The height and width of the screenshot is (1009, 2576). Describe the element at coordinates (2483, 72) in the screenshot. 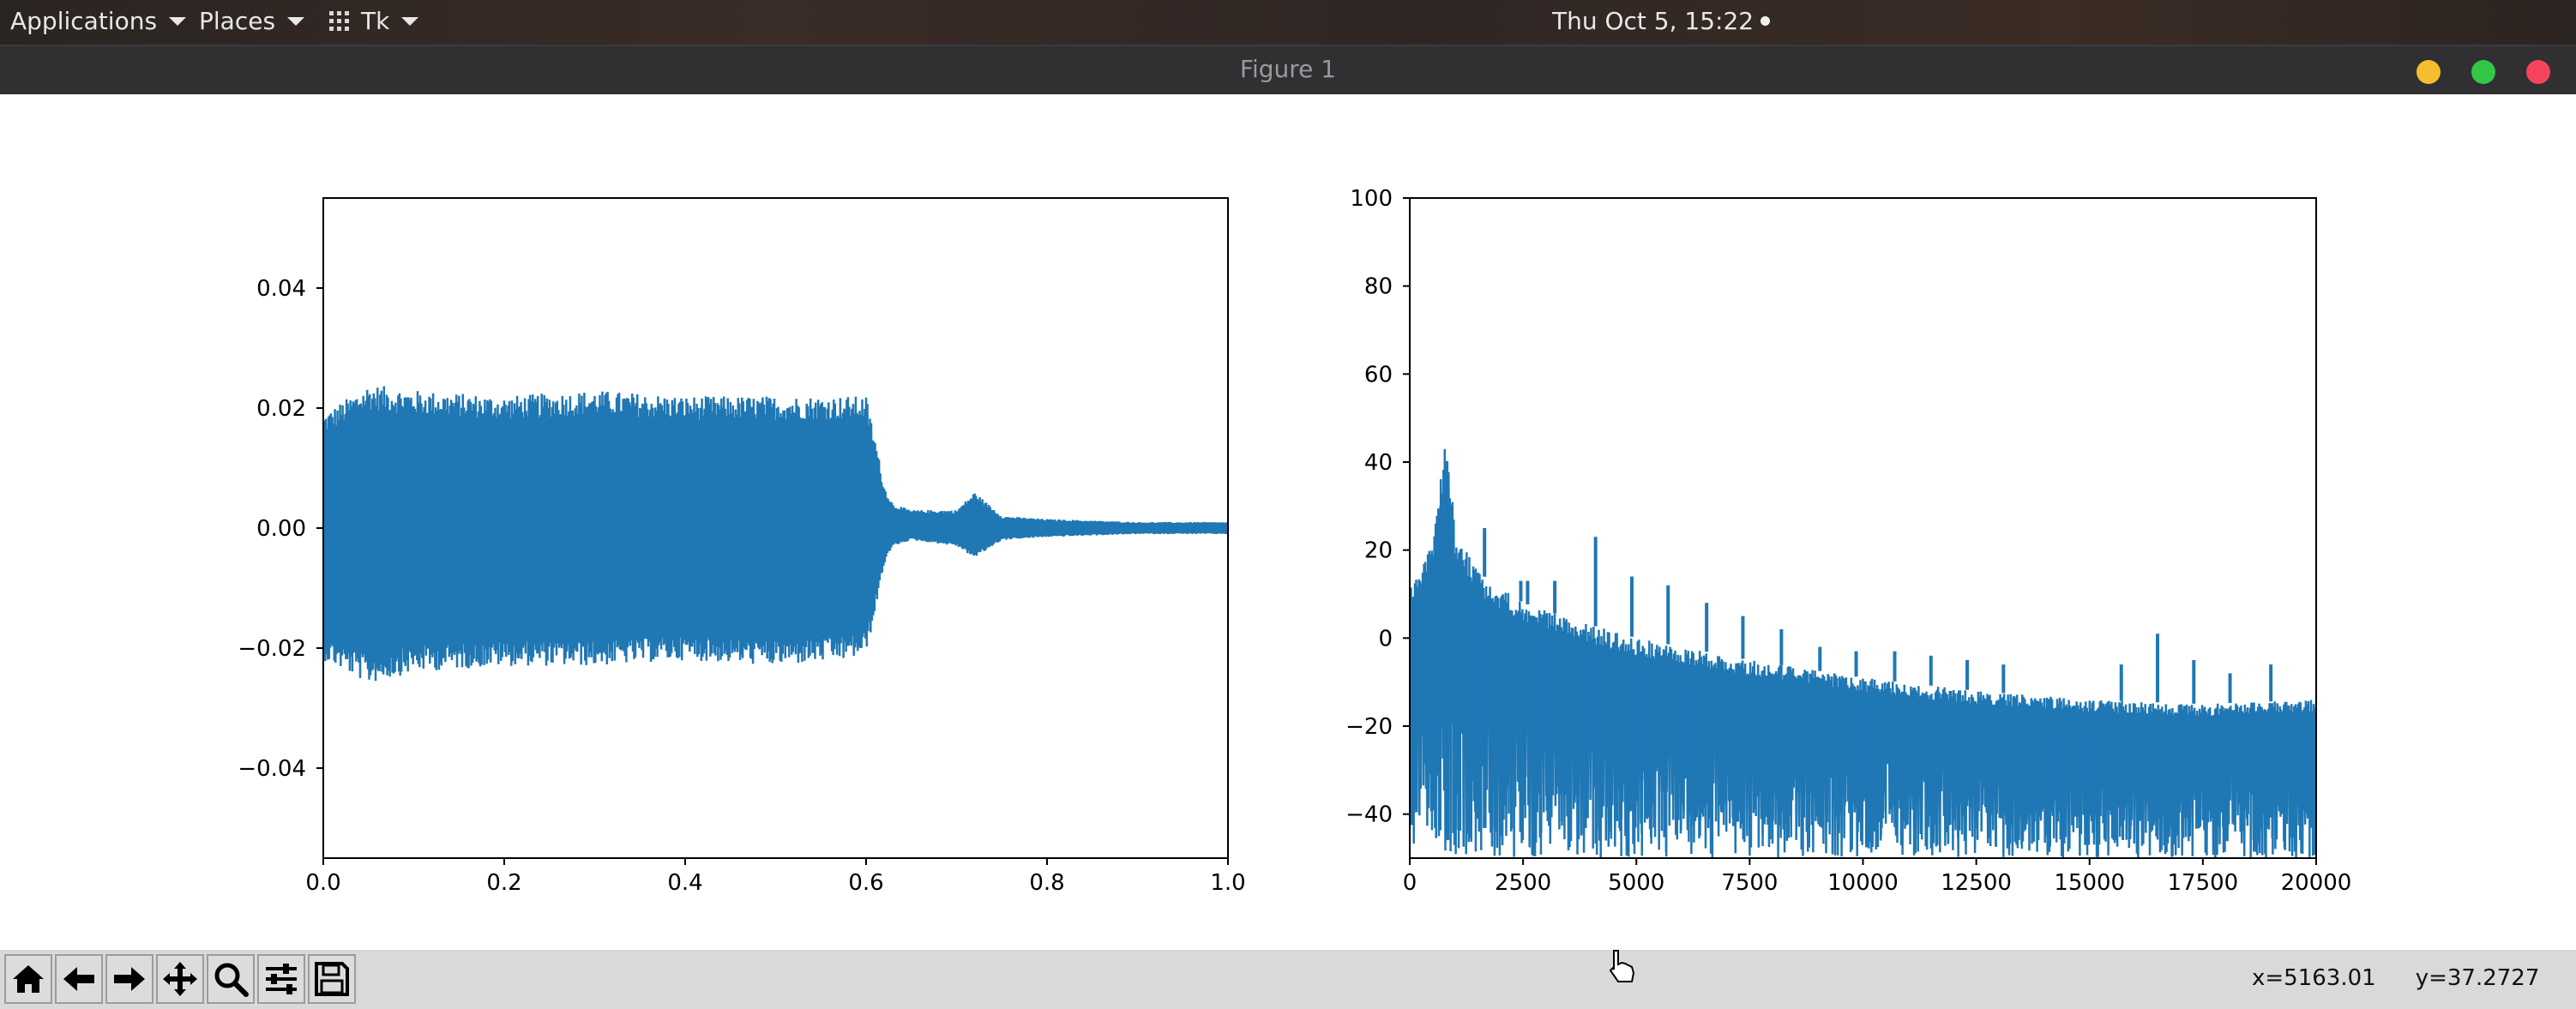

I see `maximize-button` at that location.